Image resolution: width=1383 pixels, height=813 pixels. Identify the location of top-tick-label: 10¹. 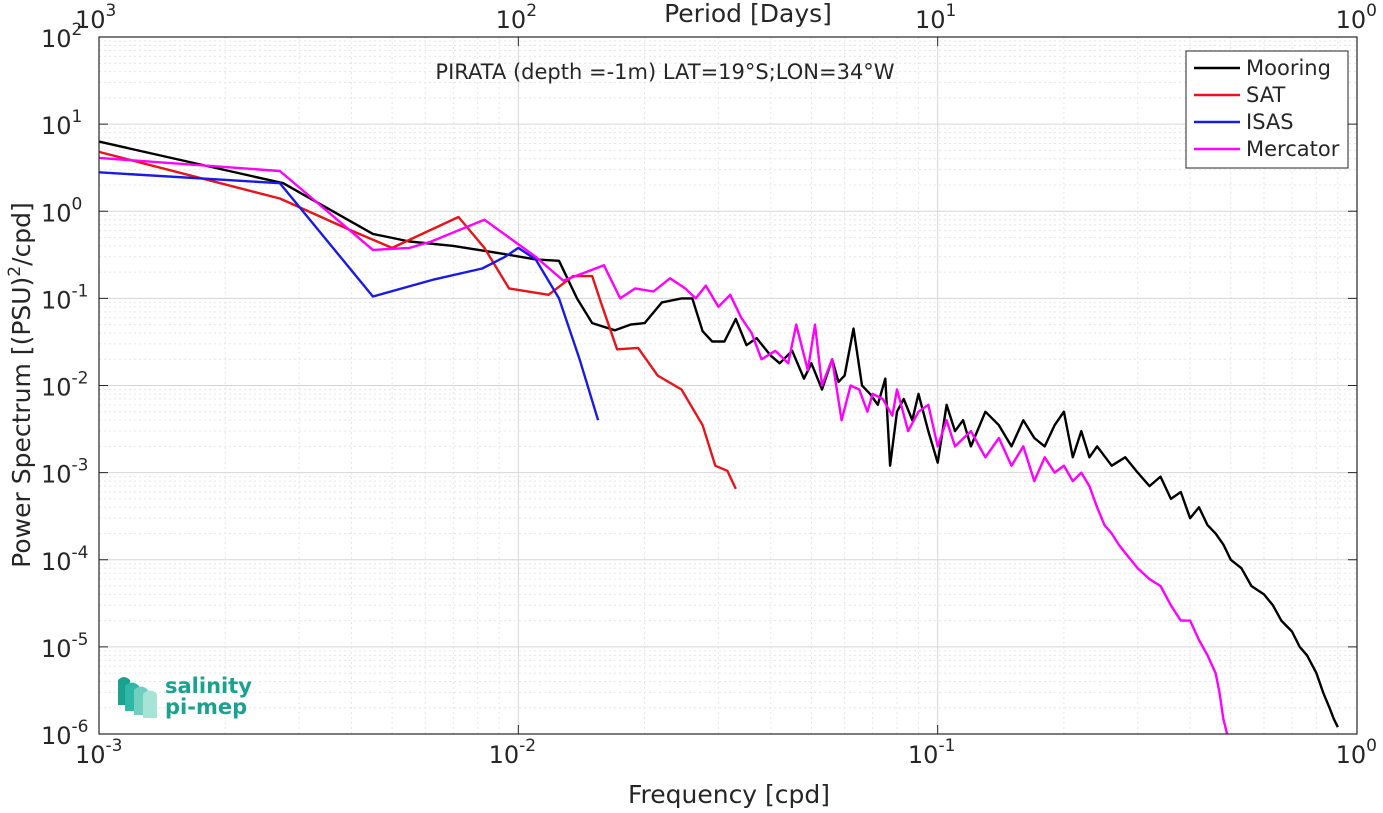
(935, 17).